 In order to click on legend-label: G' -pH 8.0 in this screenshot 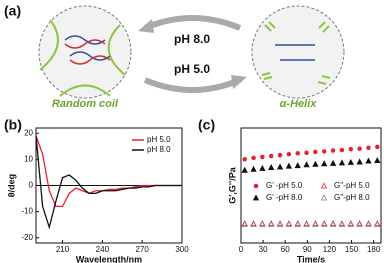, I will do `click(284, 197)`.